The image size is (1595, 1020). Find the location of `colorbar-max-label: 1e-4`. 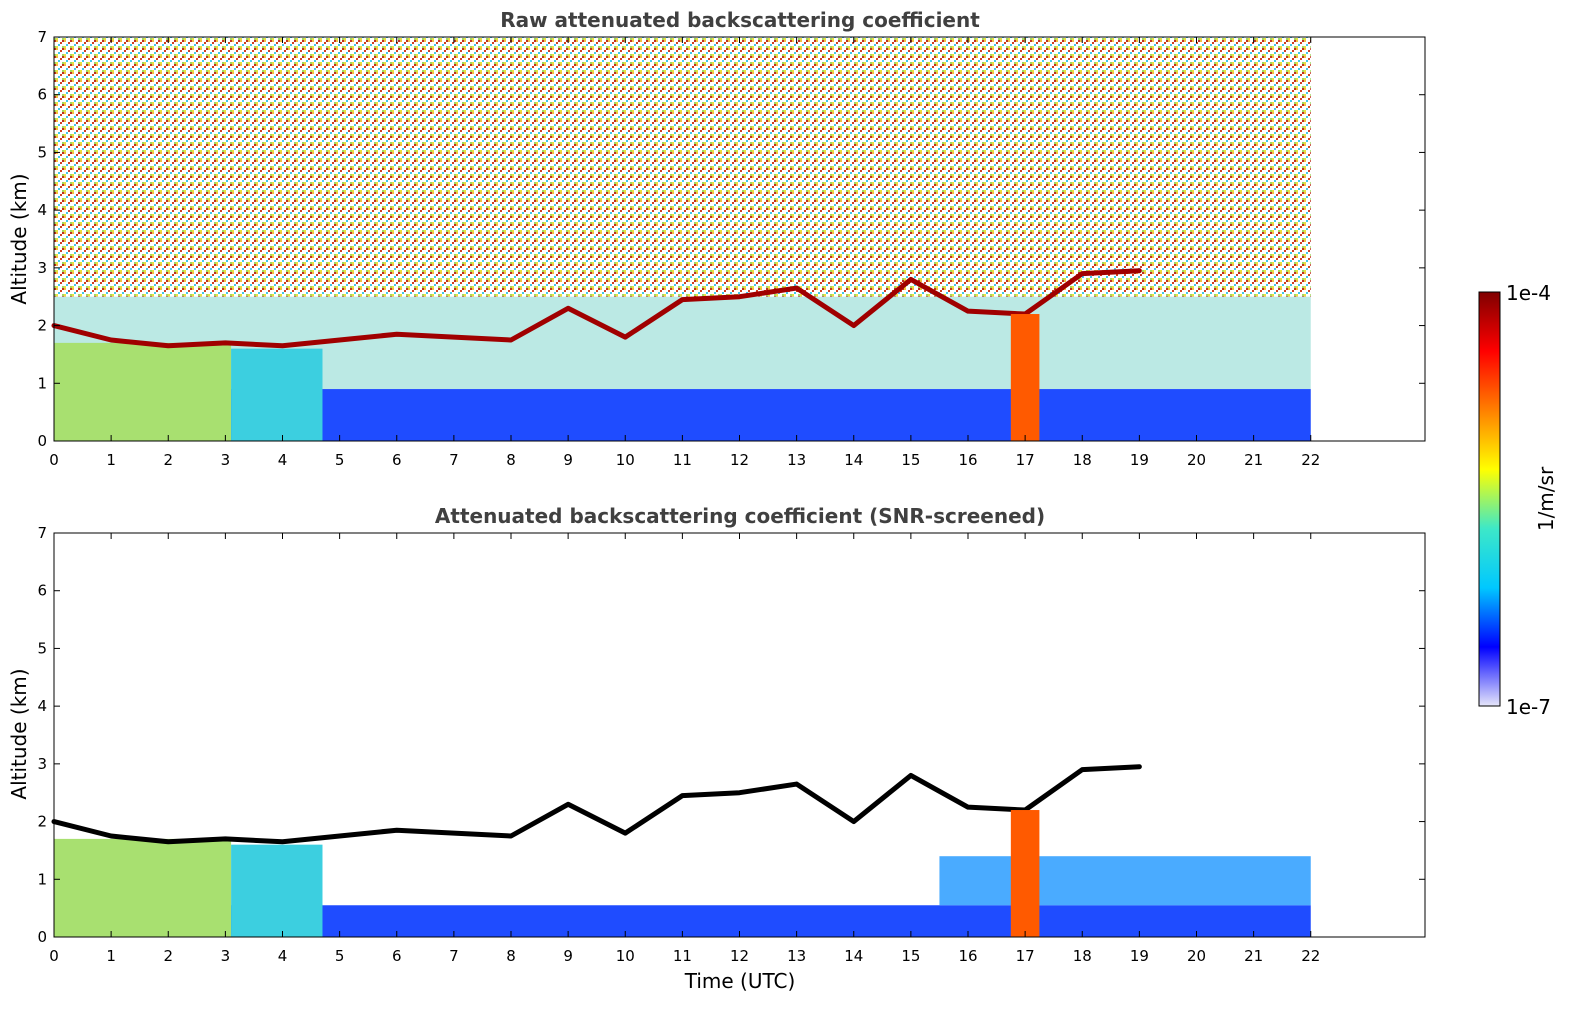

colorbar-max-label: 1e-4 is located at coordinates (1528, 293).